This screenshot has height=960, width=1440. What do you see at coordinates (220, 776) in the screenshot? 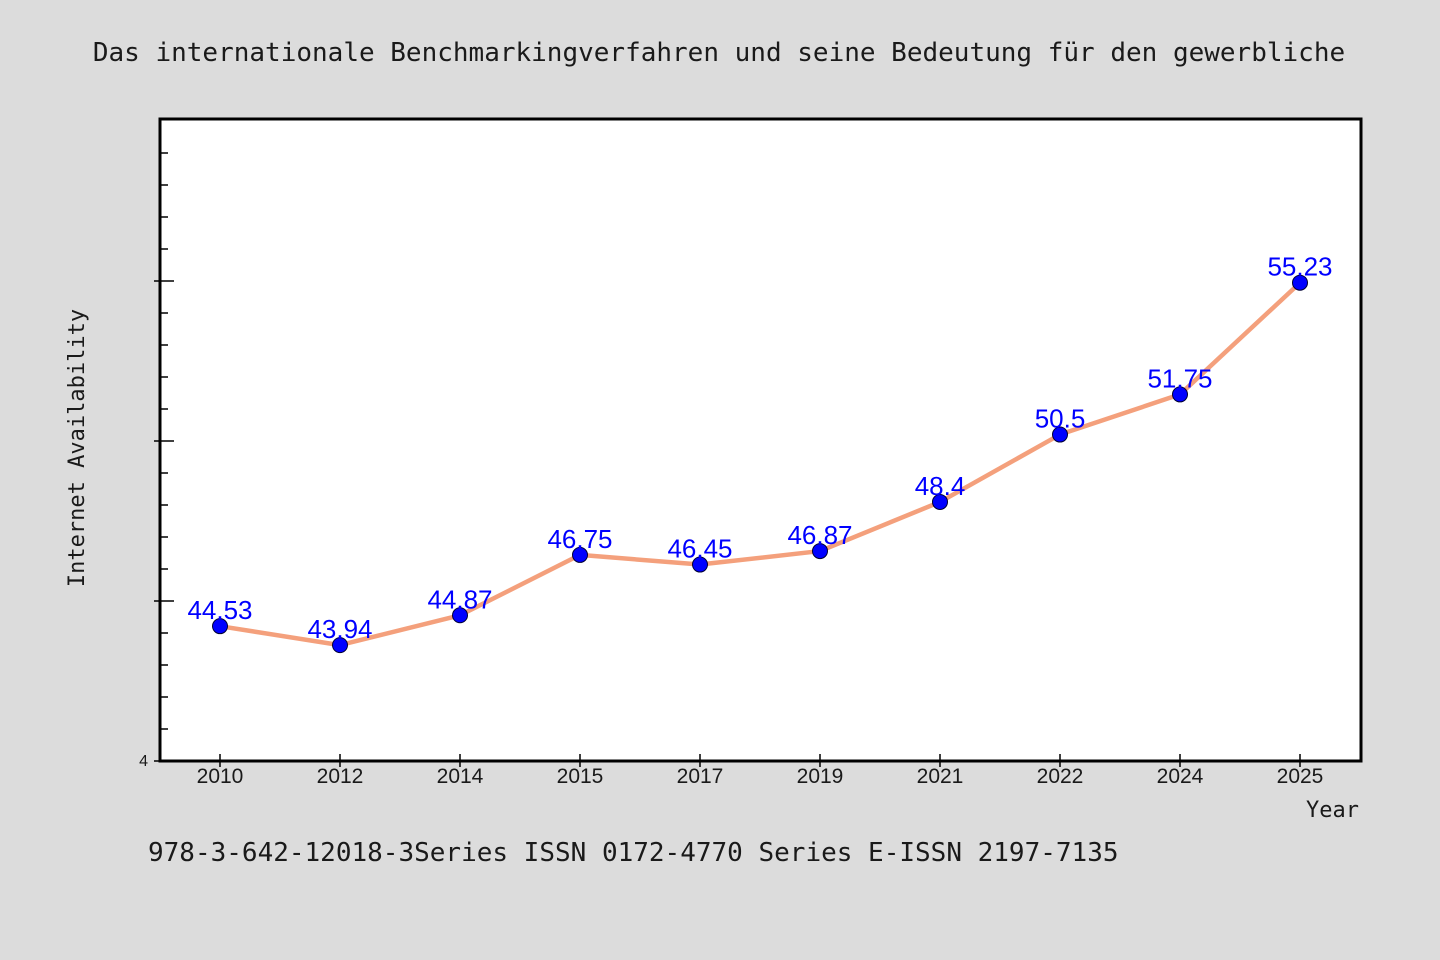
I see `x-tick-label: 2010` at bounding box center [220, 776].